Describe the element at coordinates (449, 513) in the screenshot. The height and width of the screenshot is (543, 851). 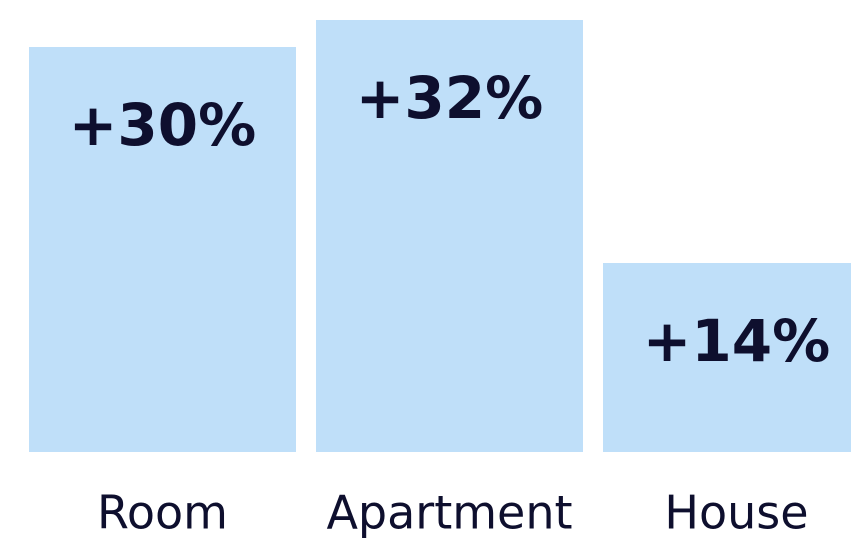
I see `x-tick-label: Apartment` at that location.